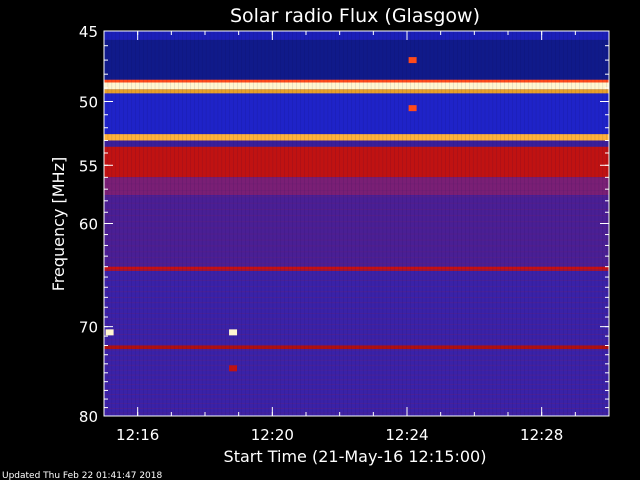 The height and width of the screenshot is (480, 640). I want to click on y-tick-label: 70, so click(88, 328).